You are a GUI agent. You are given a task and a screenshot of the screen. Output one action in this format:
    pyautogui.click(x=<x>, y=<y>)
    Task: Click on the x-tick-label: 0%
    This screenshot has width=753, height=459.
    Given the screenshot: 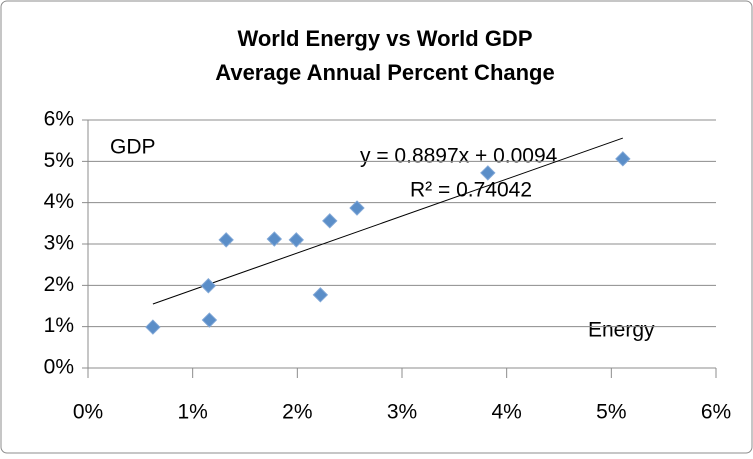 What is the action you would take?
    pyautogui.click(x=88, y=412)
    